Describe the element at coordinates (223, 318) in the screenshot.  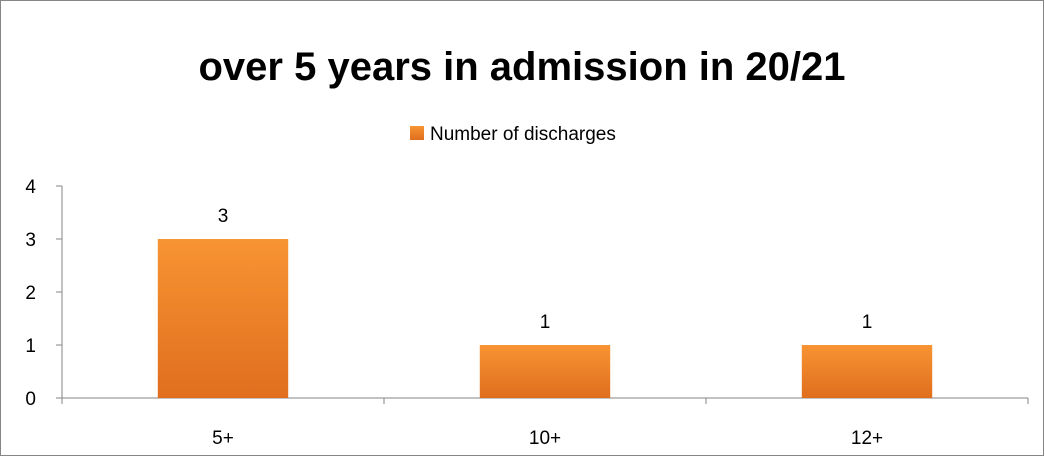
I see `bar-5plus` at that location.